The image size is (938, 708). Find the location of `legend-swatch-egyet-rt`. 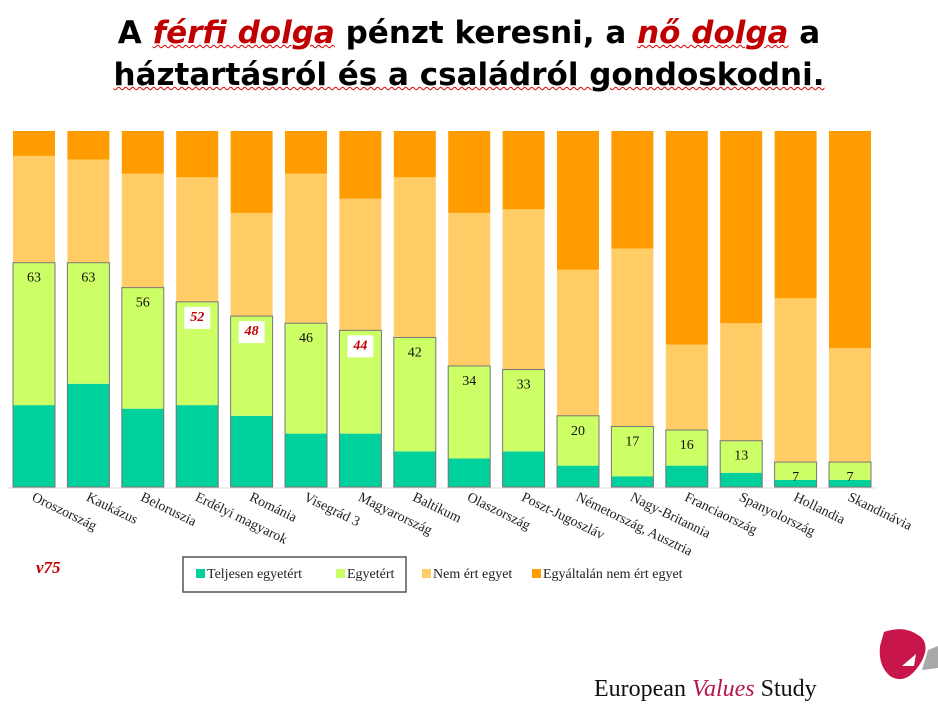

legend-swatch-egyet-rt is located at coordinates (340, 573).